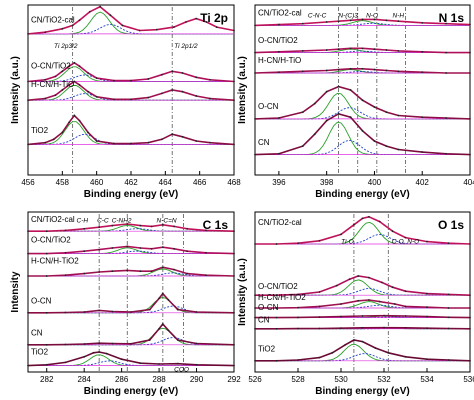  What do you see at coordinates (15, 292) in the screenshot?
I see `y-axis-label: Intensity` at bounding box center [15, 292].